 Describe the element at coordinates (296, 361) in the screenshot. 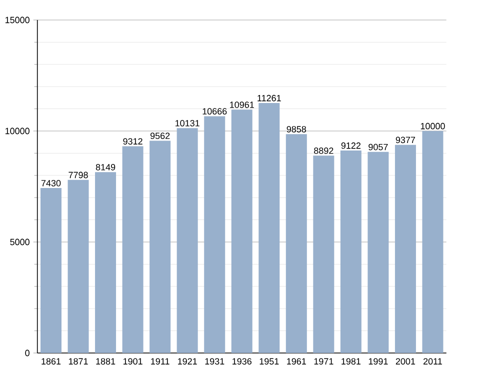

I see `x-tick-label: 1961` at that location.